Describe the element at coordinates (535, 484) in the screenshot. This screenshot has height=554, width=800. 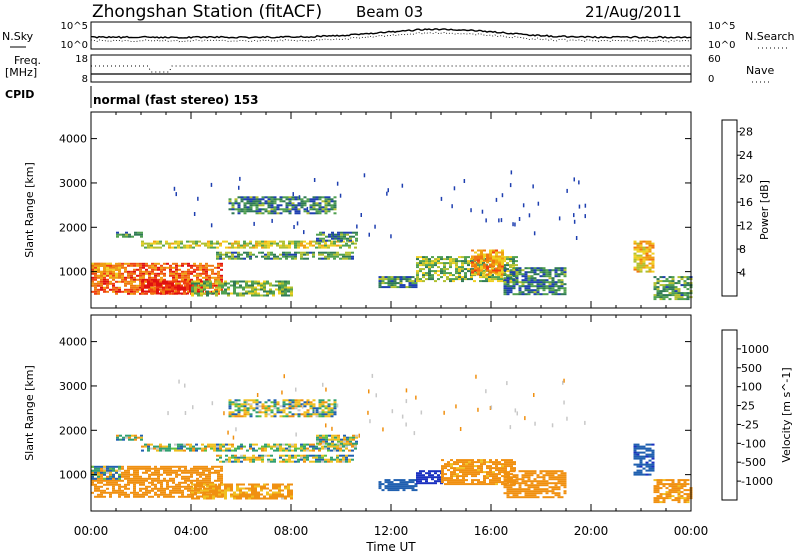
I see `echo-region` at that location.